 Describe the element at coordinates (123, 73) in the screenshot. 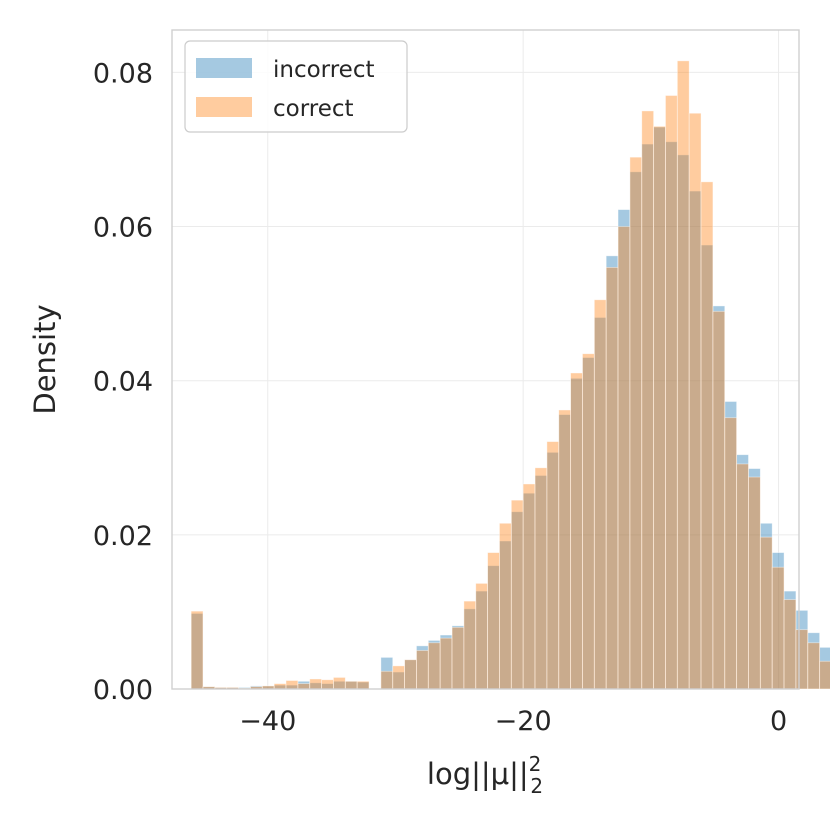

I see `y-tick-label: 0.08` at that location.